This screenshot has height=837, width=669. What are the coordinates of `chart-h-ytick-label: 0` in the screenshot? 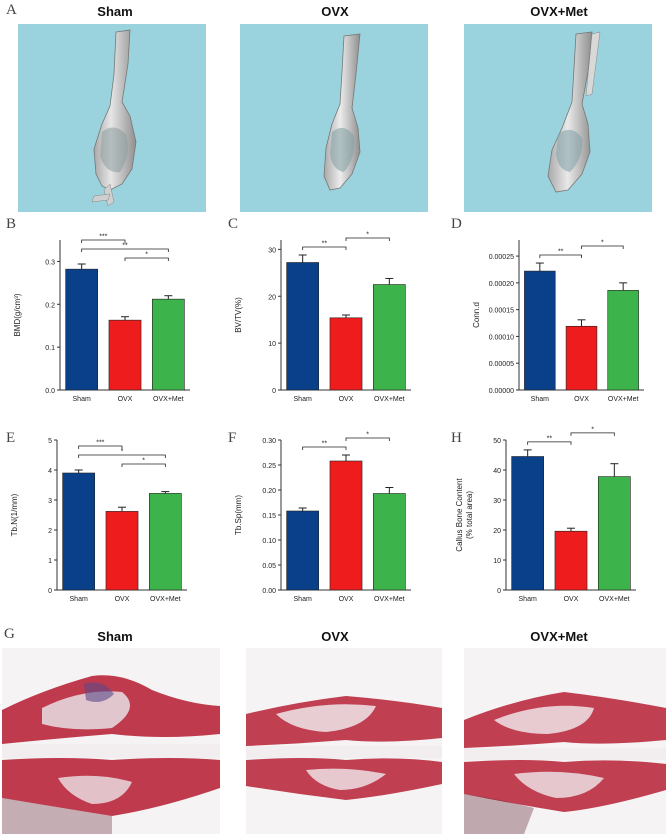 It's located at (499, 591).